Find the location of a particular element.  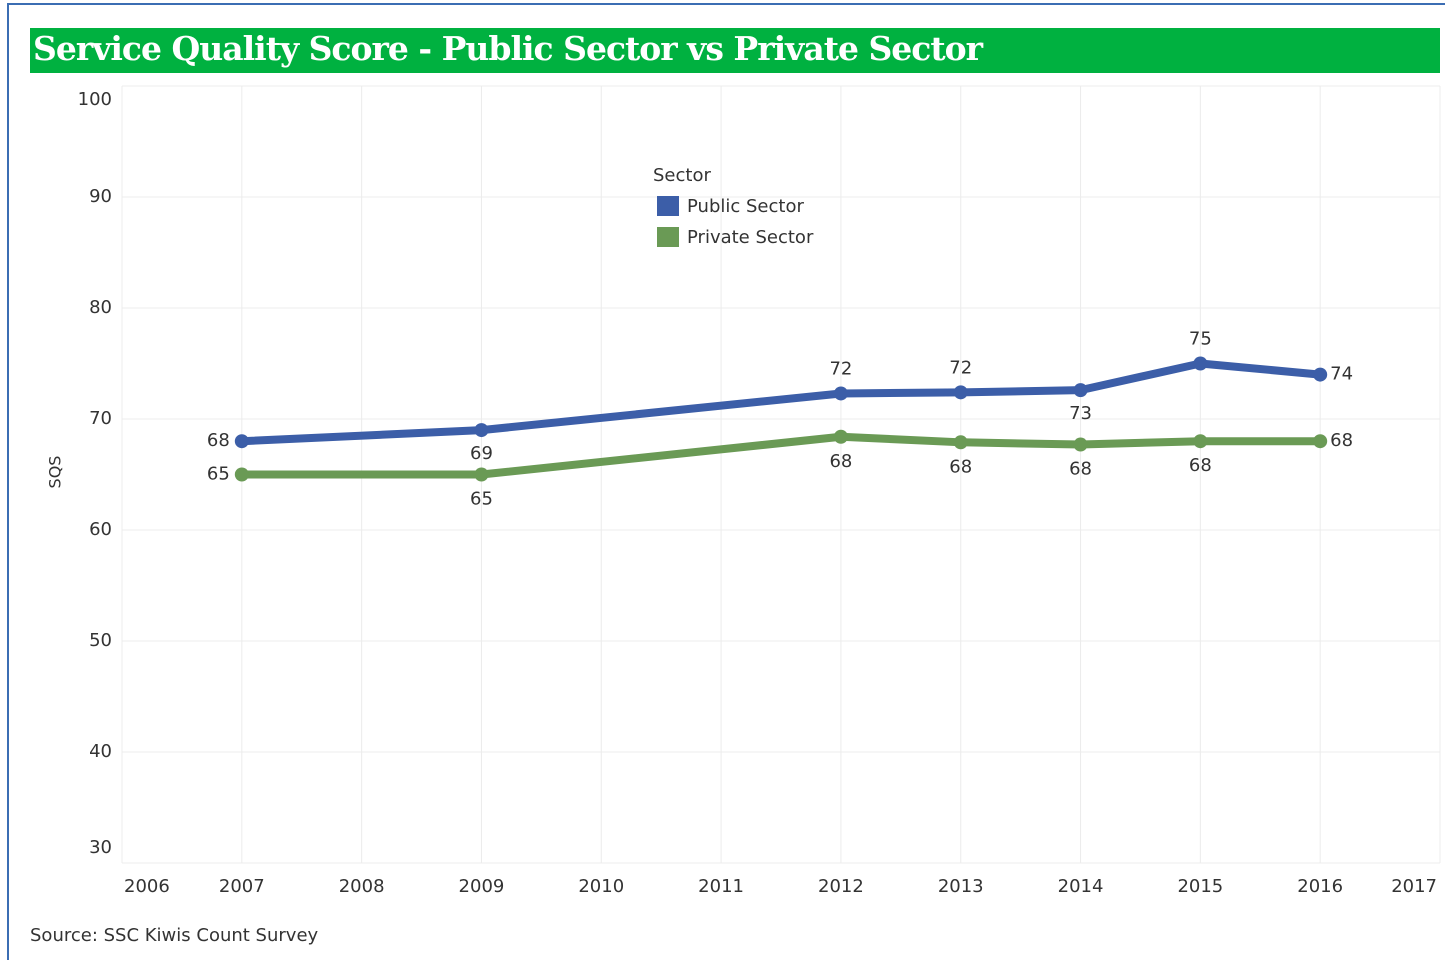

title-banner is located at coordinates (735, 50).